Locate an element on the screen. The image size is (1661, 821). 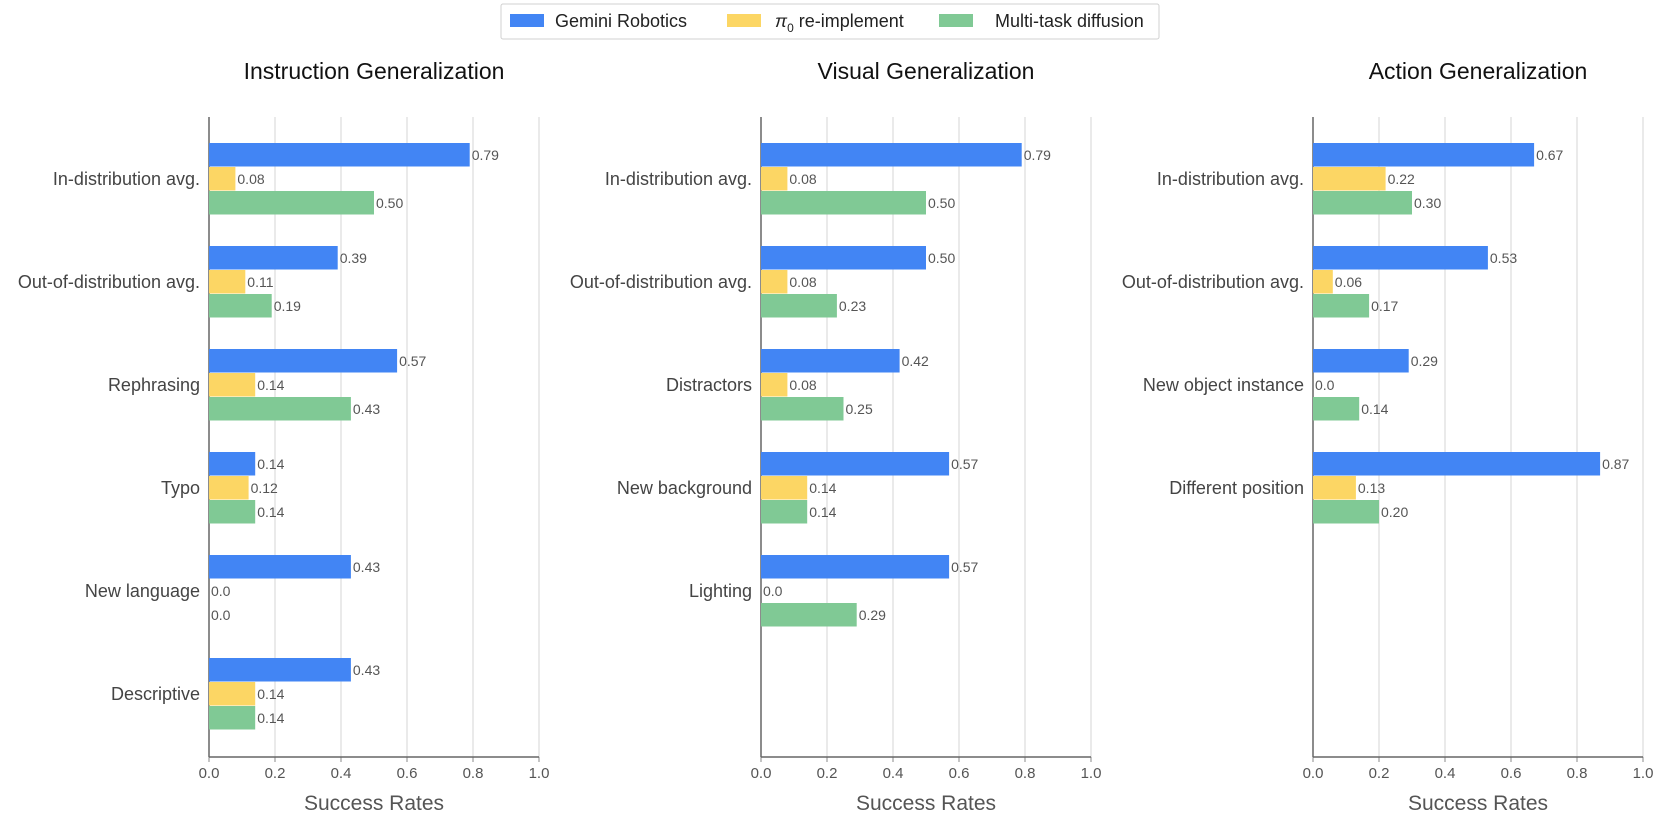
bar-gemini-robotics-new-language is located at coordinates (280, 567).